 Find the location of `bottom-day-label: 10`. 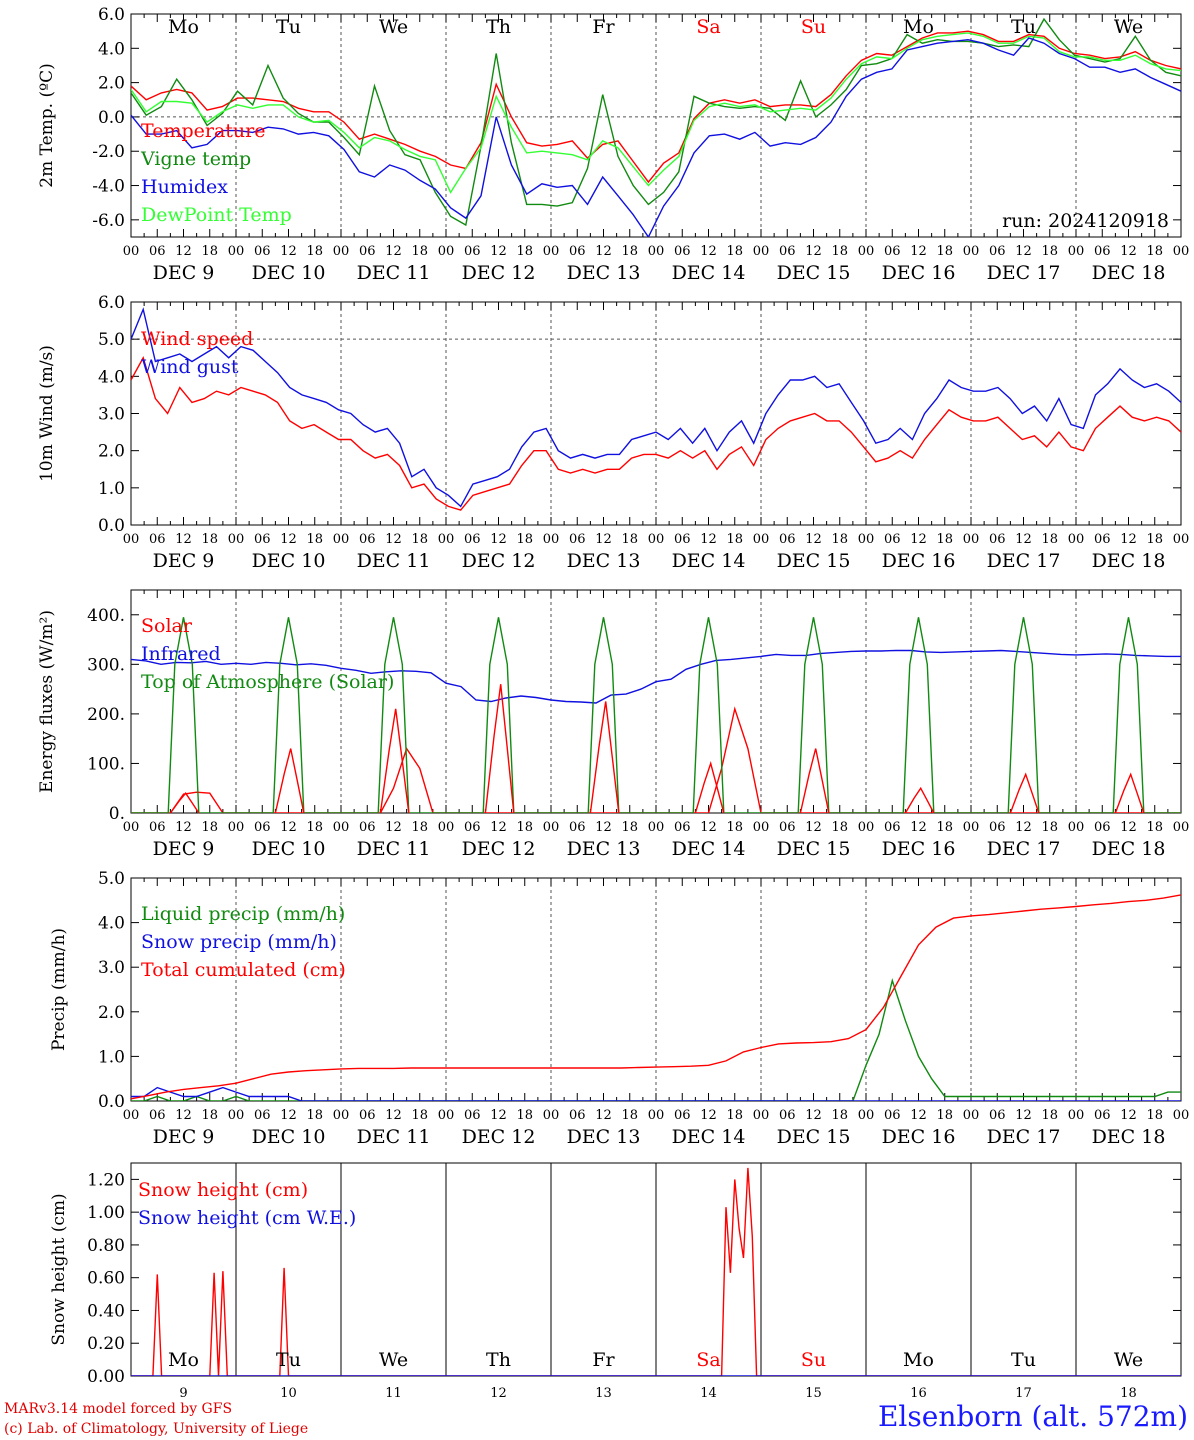

bottom-day-label: 10 is located at coordinates (288, 1393).